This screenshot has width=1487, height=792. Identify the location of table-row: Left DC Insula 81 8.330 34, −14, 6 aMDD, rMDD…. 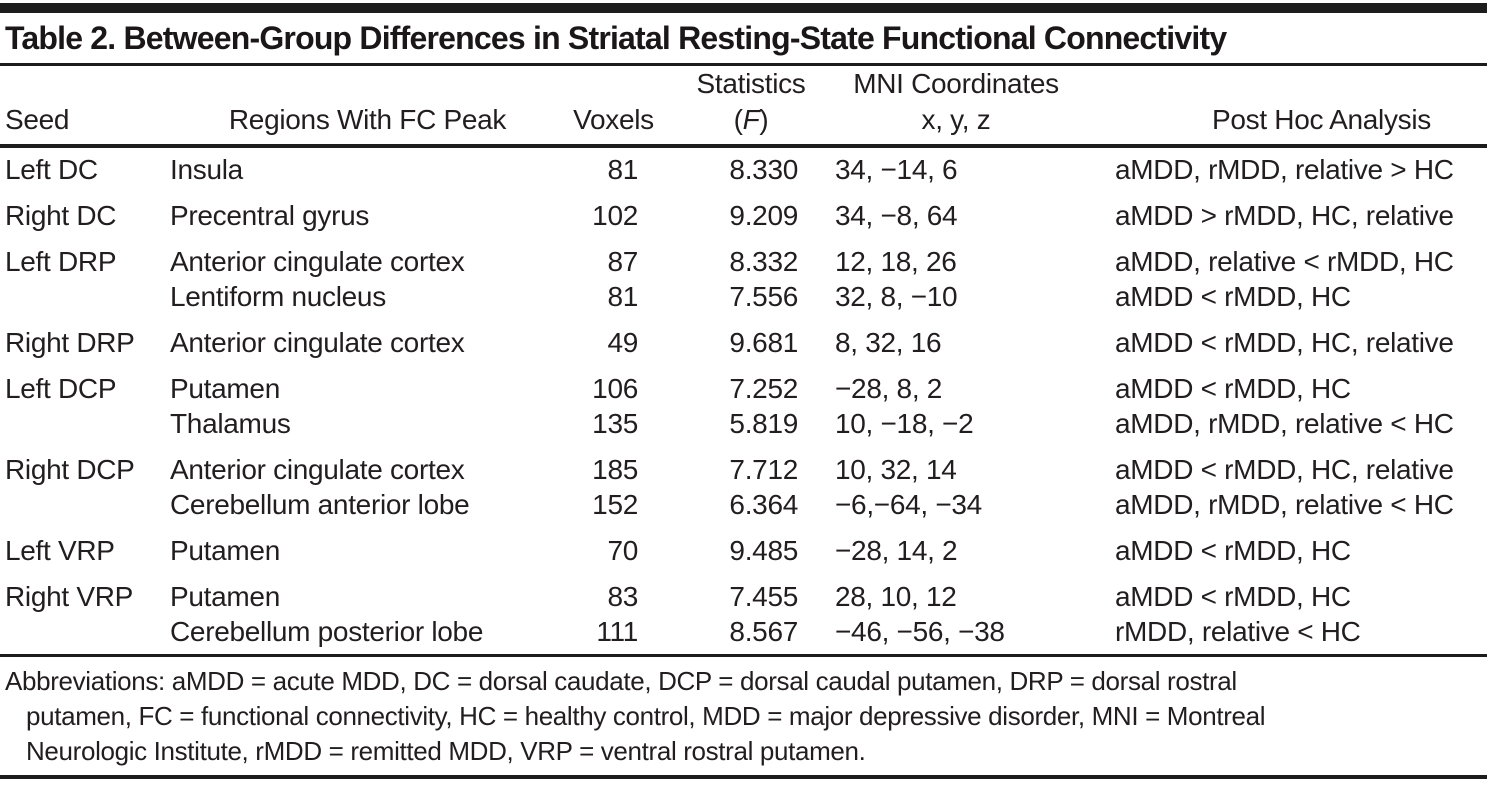
(743, 166).